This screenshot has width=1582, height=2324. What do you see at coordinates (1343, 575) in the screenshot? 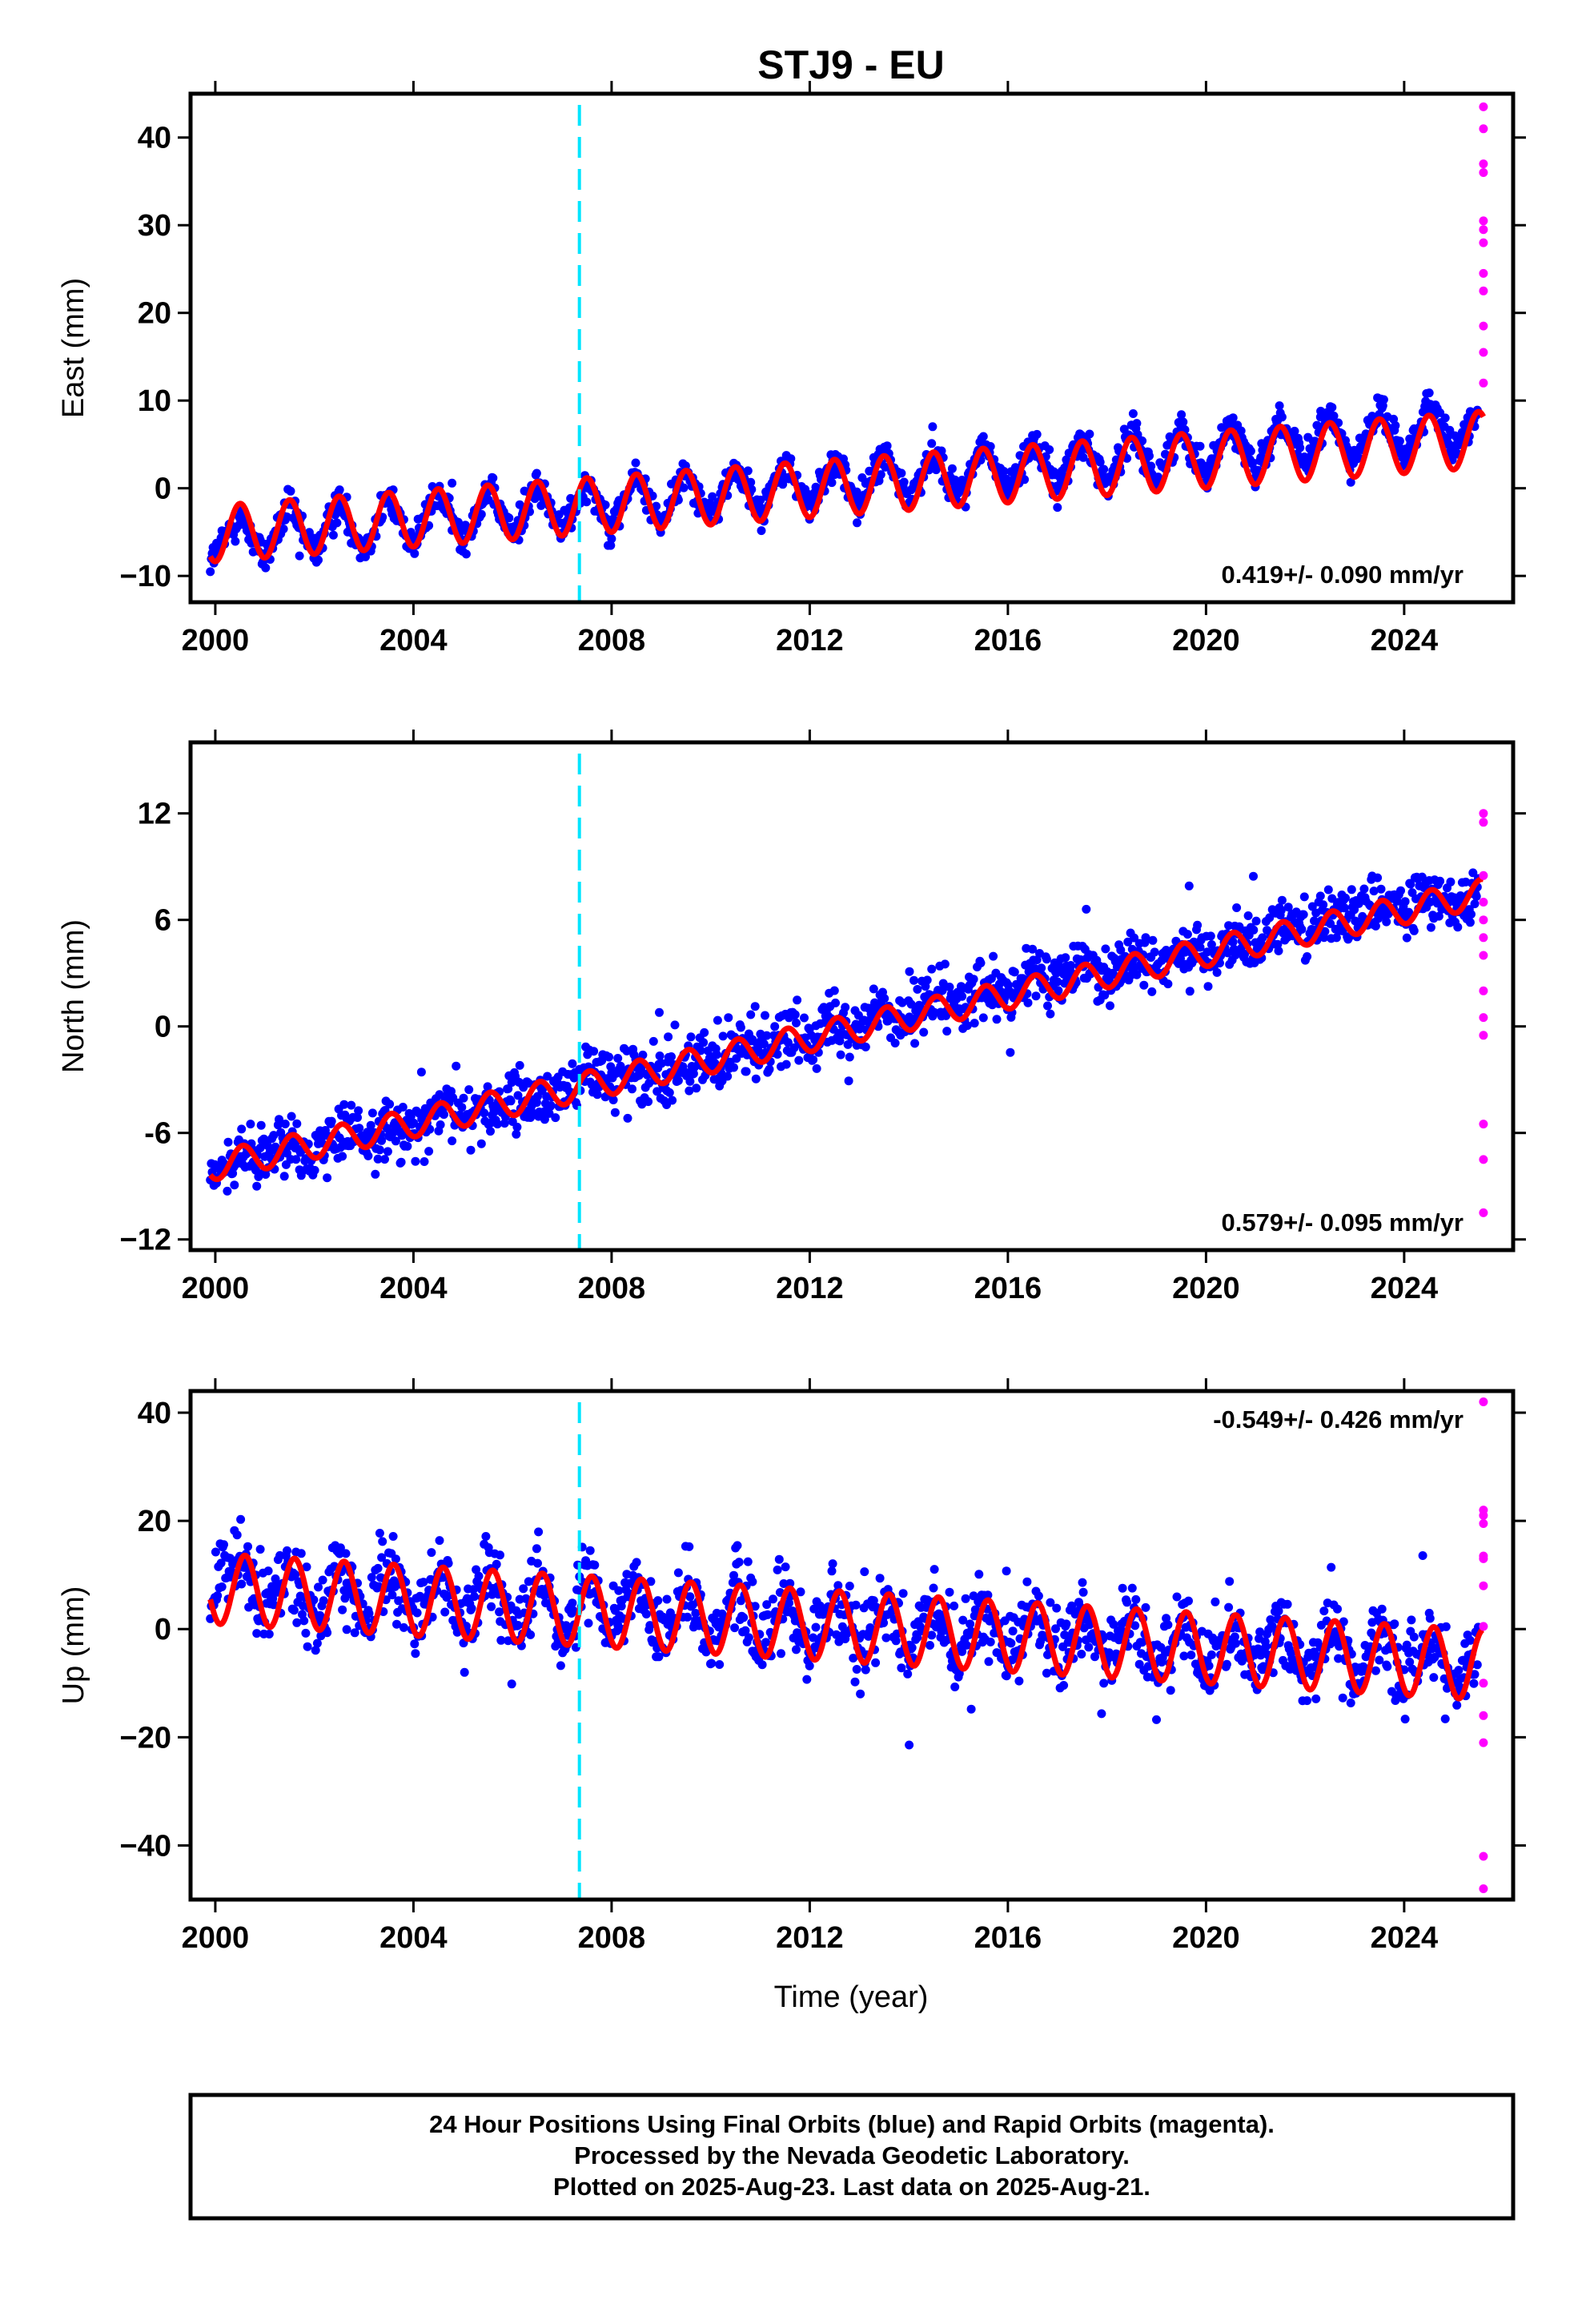
I see `east-rate-label: 0.419+/- 0.090 mm/yr` at bounding box center [1343, 575].